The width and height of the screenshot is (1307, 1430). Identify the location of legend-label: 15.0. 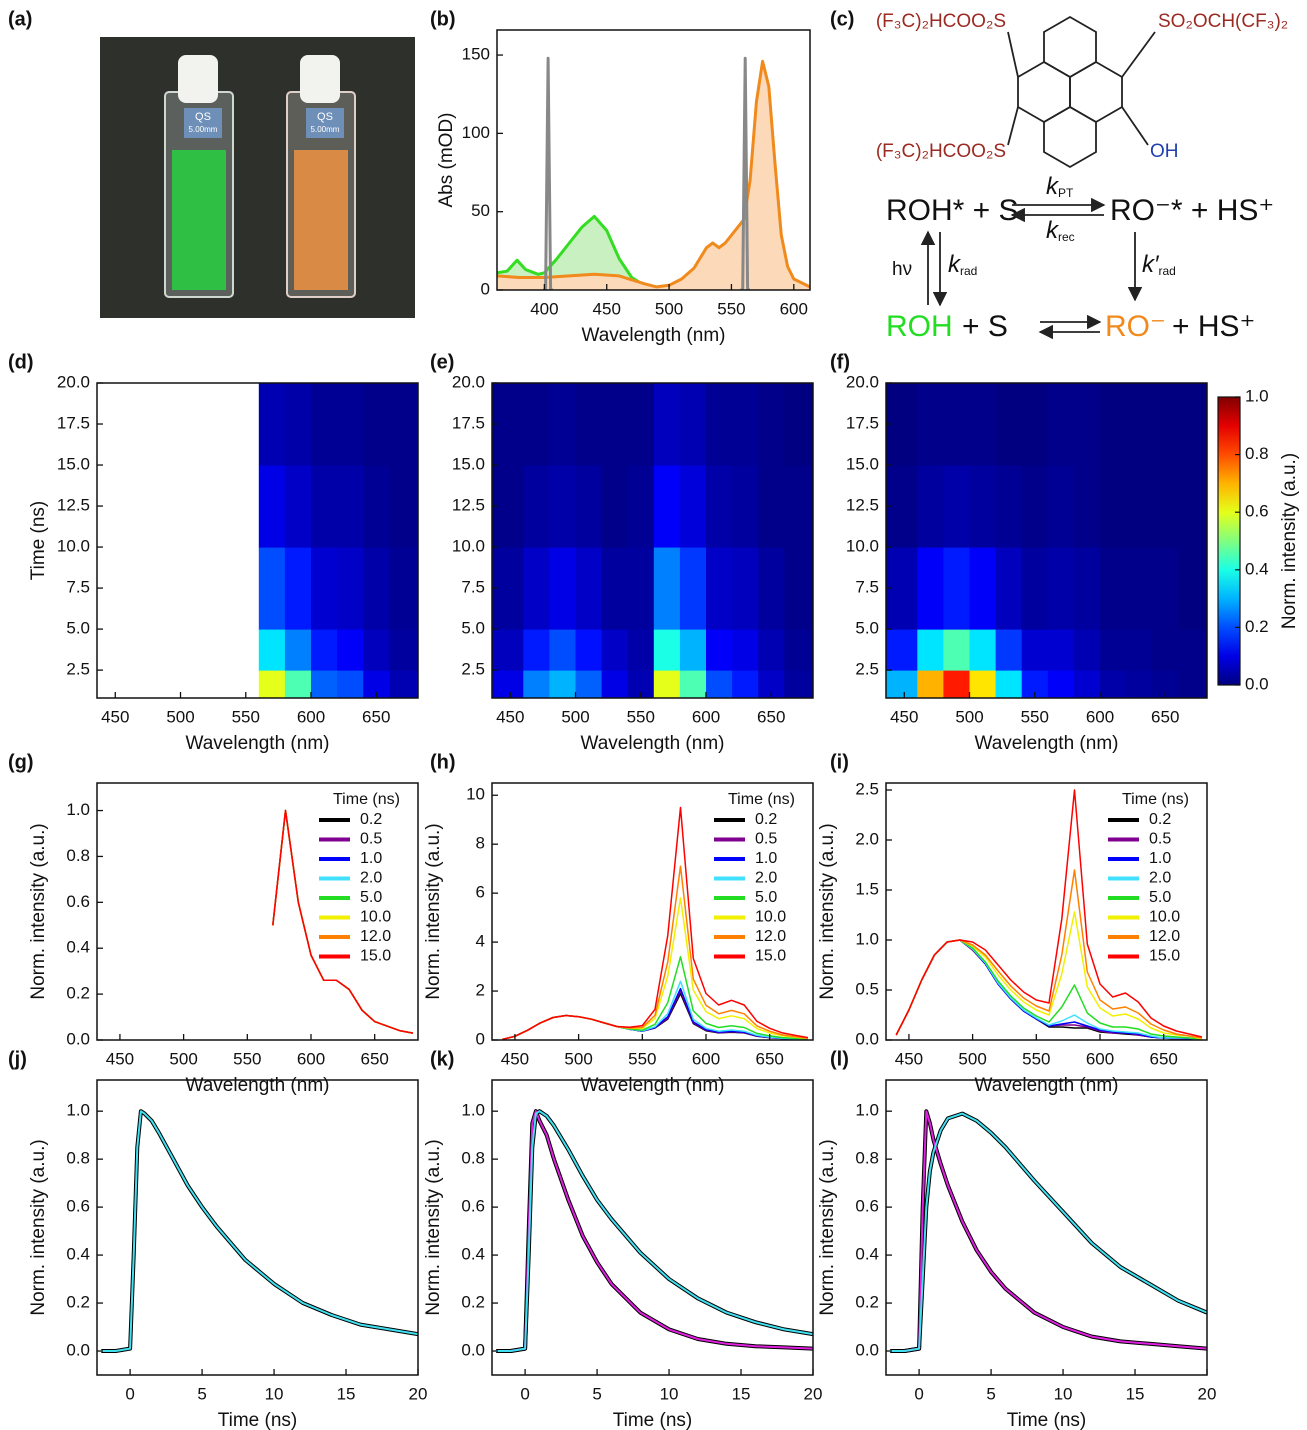
(770, 956).